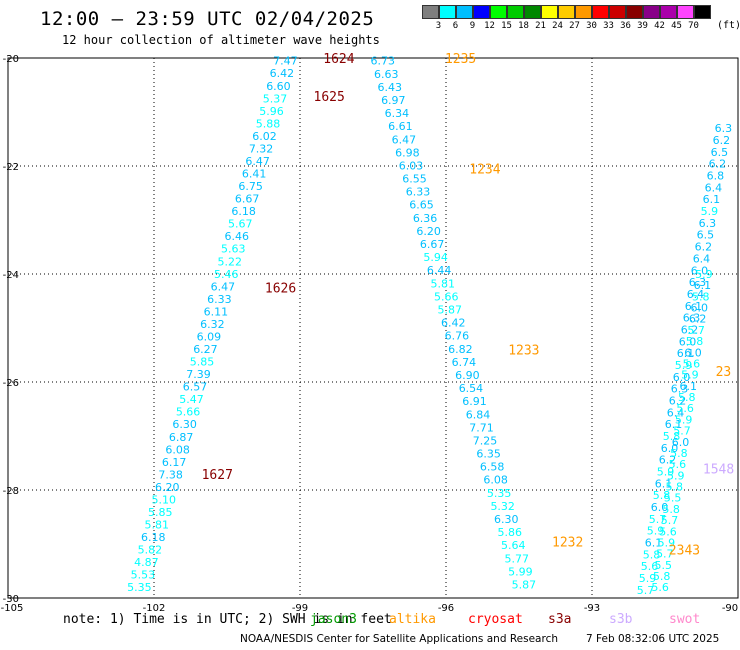 This screenshot has height=650, width=740. Describe the element at coordinates (625, 26) in the screenshot. I see `legend-value: 36` at that location.